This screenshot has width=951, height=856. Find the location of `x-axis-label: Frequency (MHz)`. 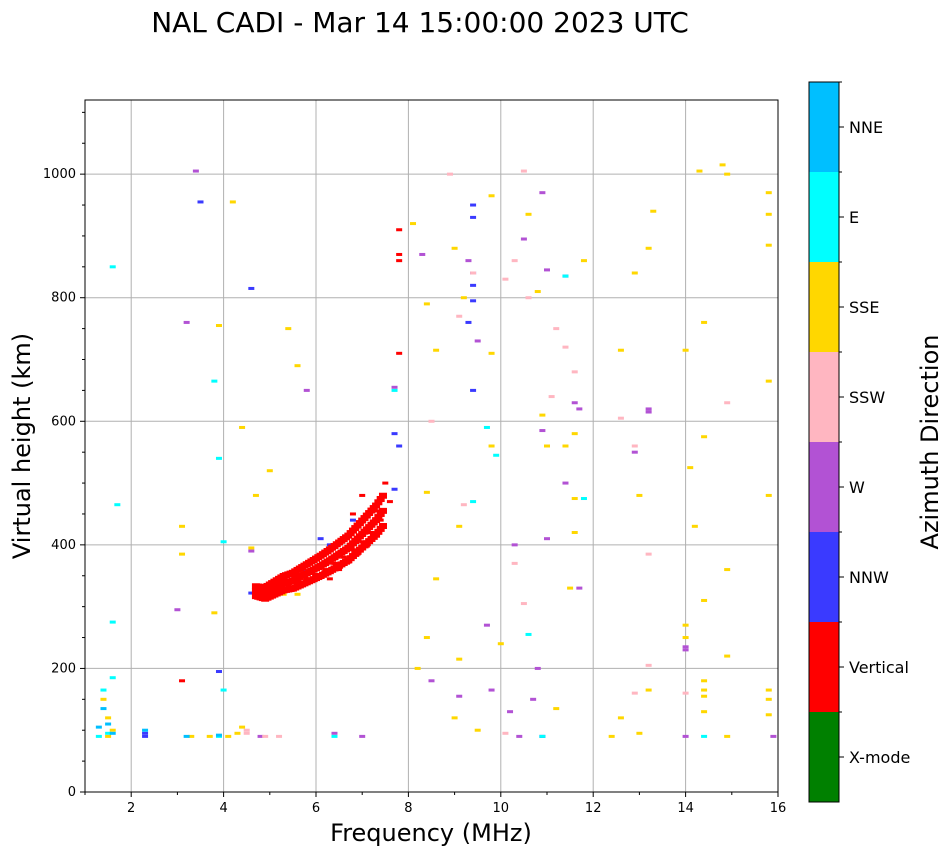

x-axis-label: Frequency (MHz) is located at coordinates (431, 833).